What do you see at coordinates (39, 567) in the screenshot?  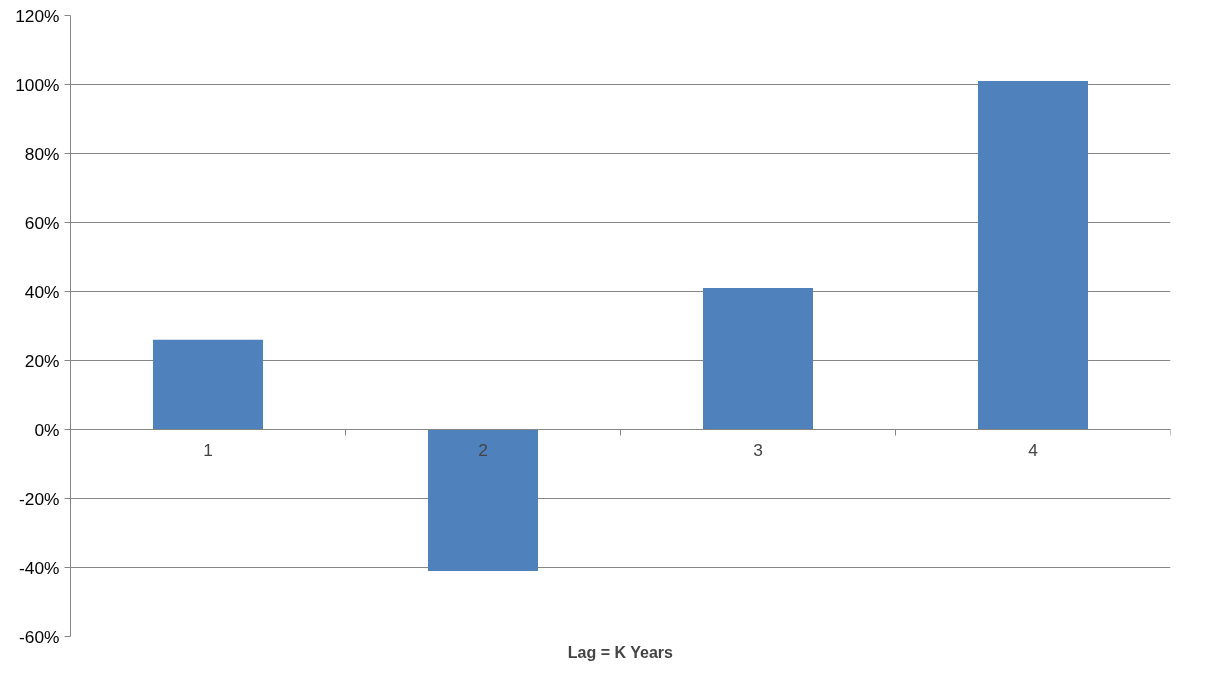 I see `y-tick-label: -40%` at bounding box center [39, 567].